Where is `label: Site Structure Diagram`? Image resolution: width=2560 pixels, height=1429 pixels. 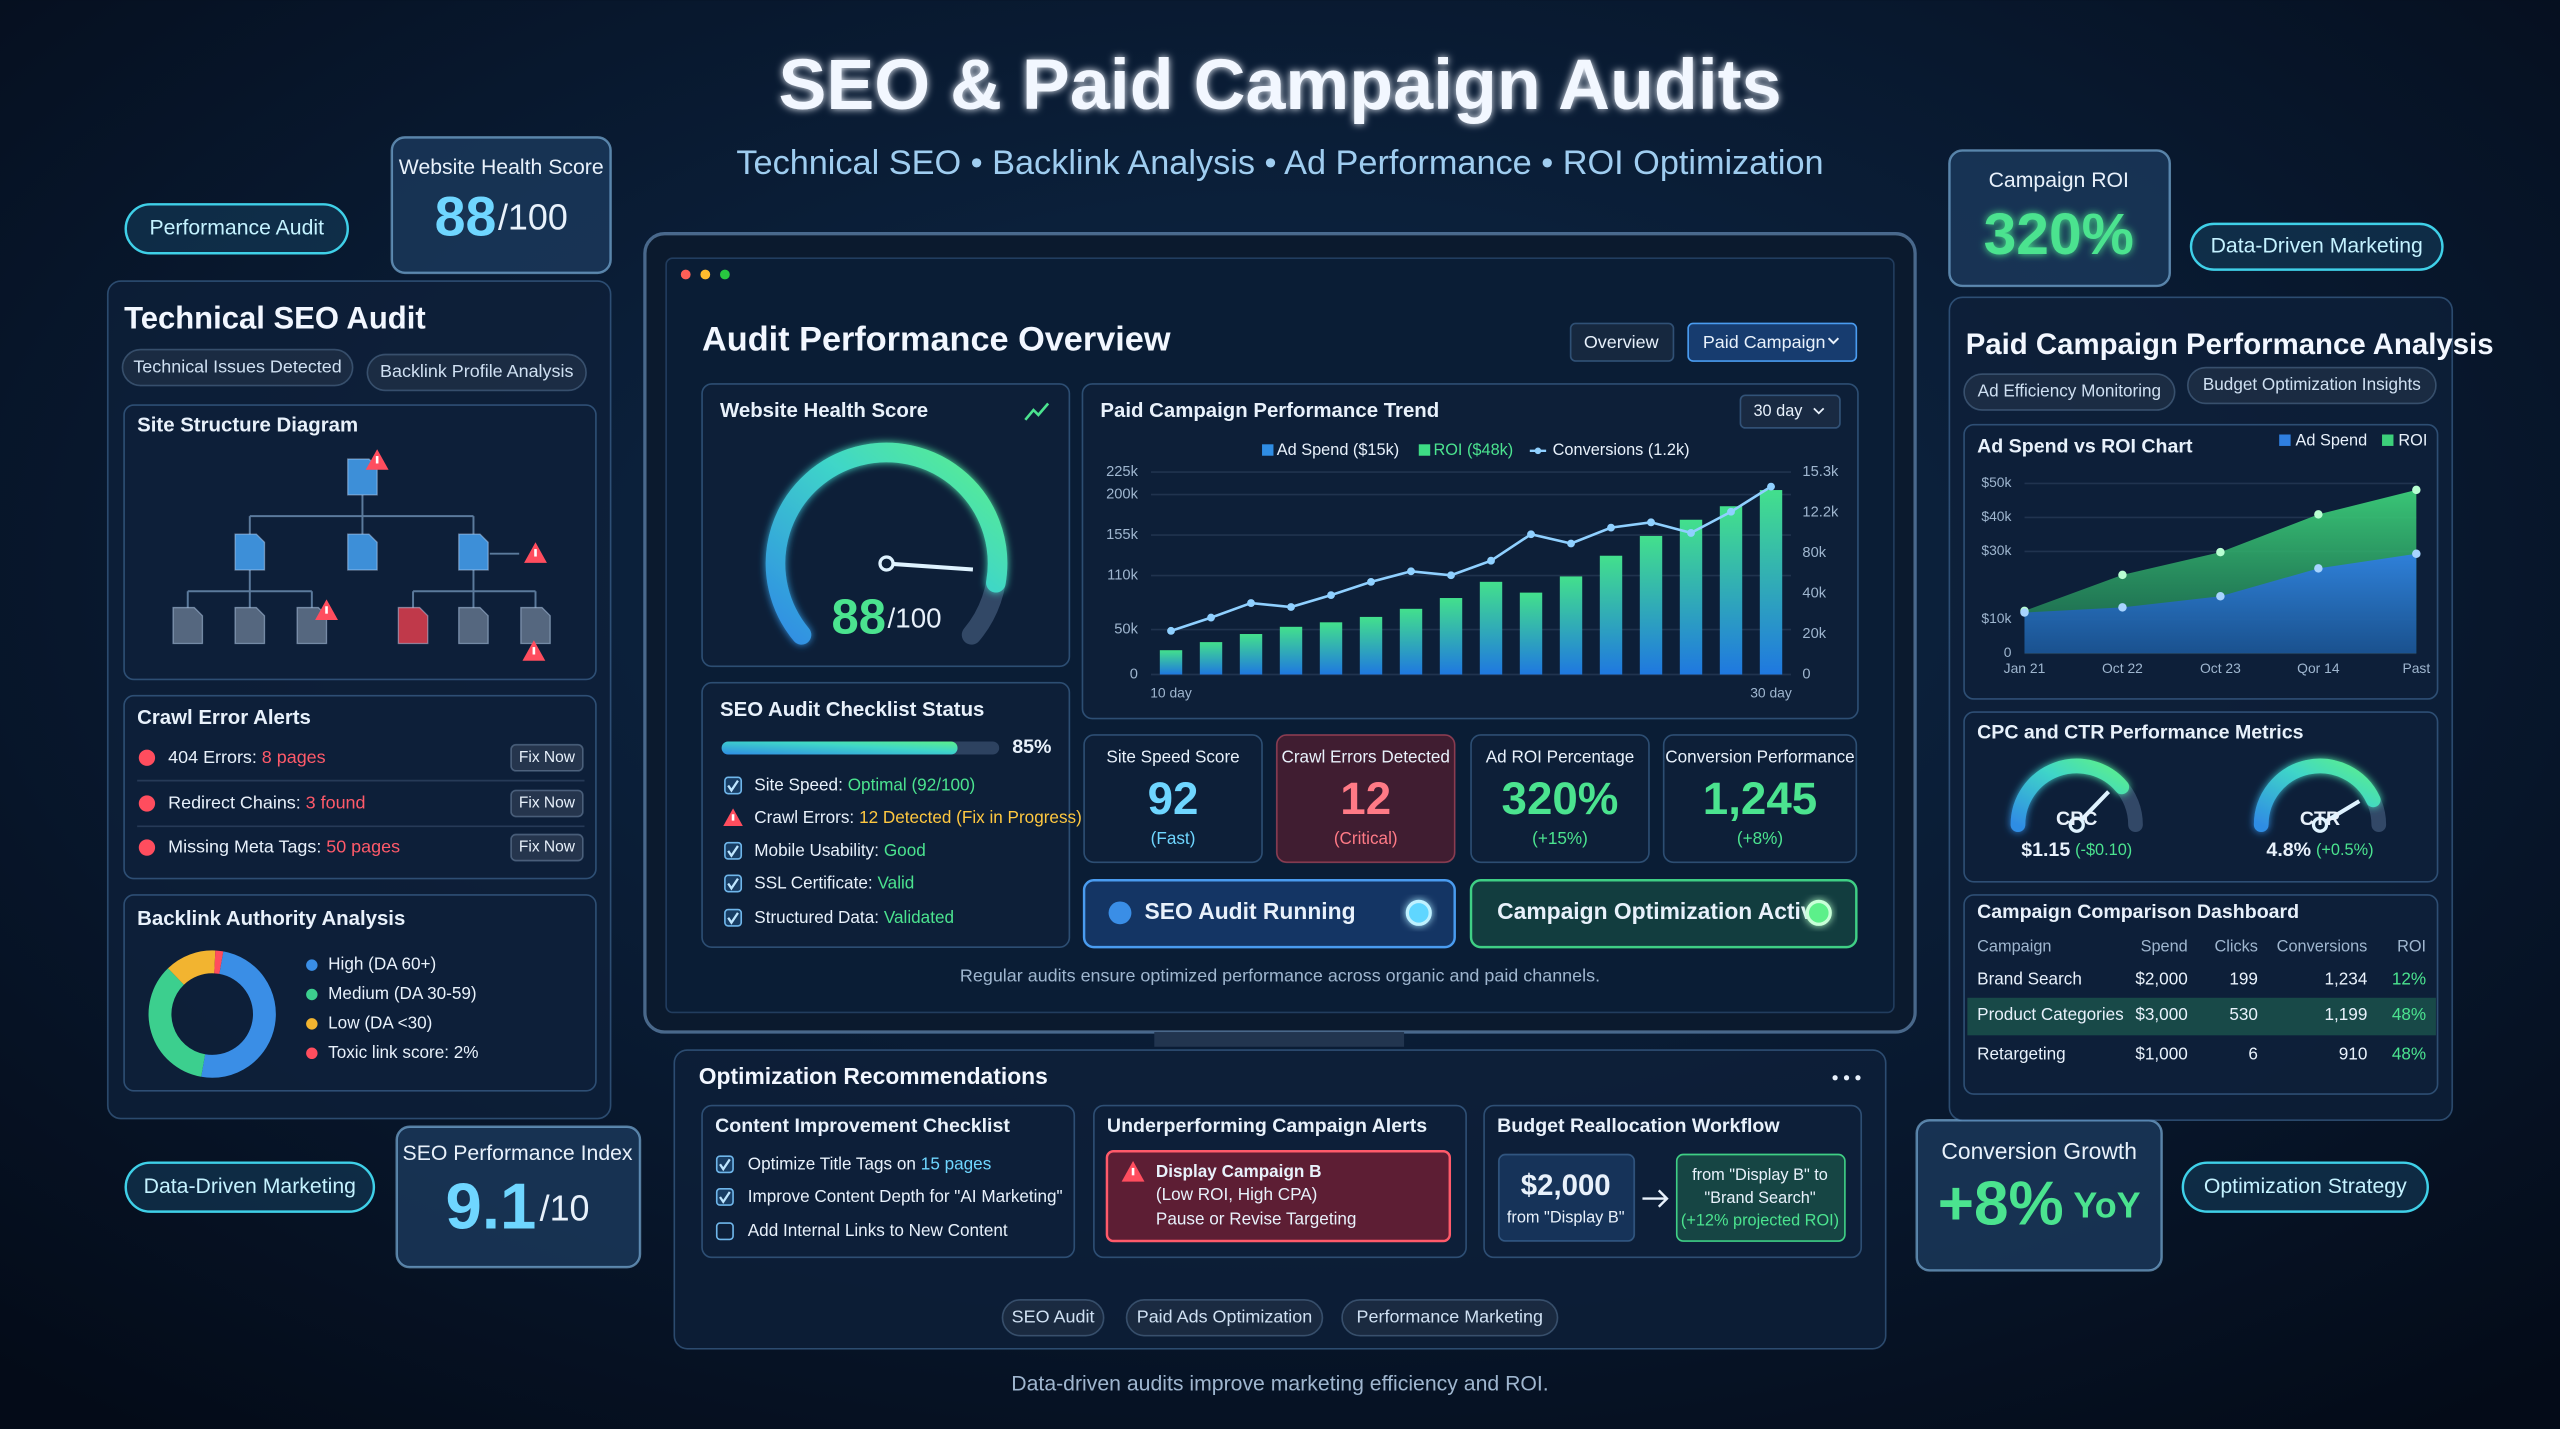
label: Site Structure Diagram is located at coordinates (247, 426).